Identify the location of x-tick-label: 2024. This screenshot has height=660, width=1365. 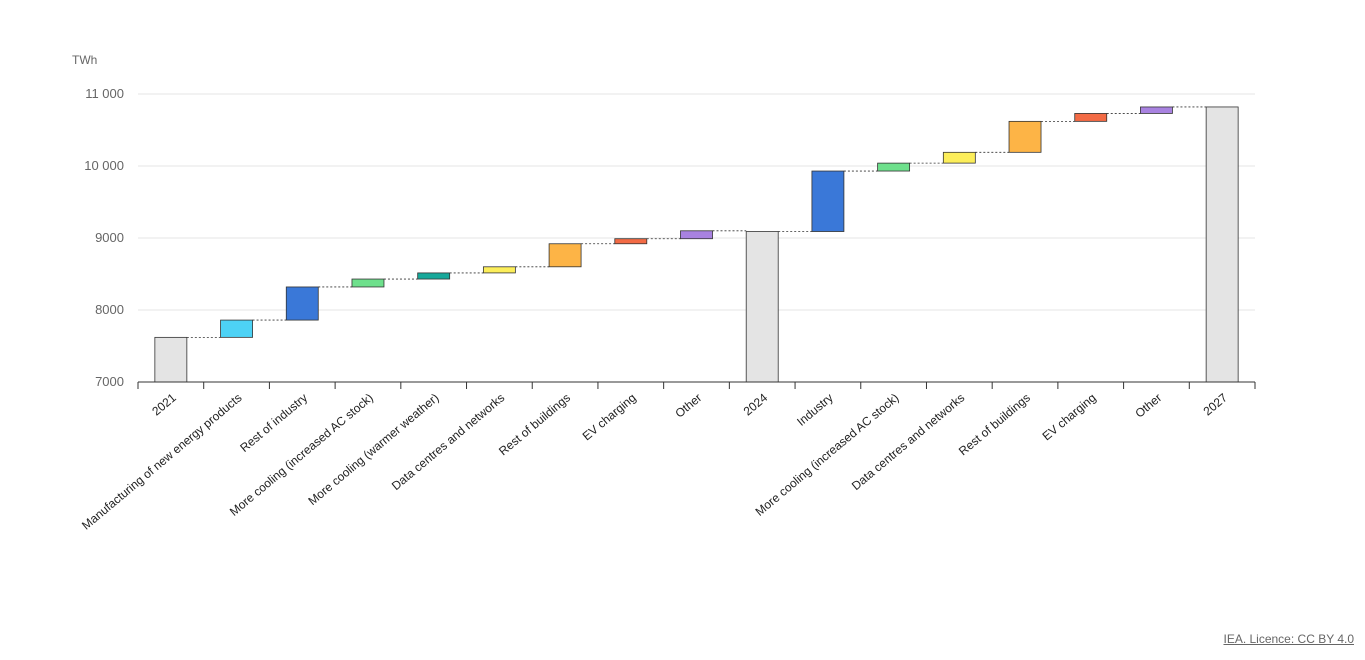
(756, 404).